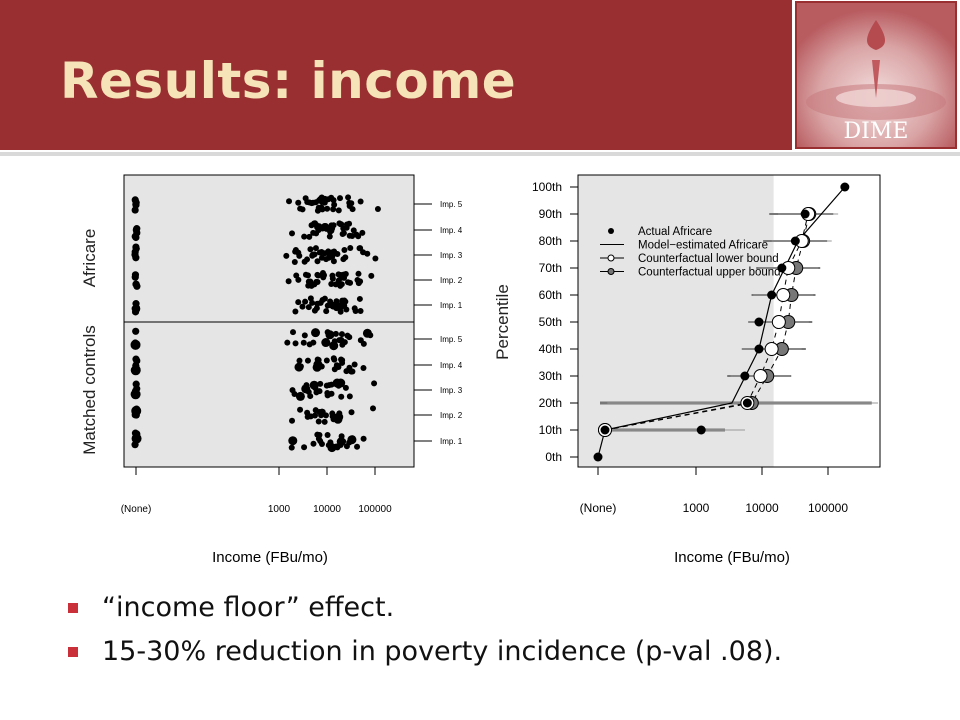  I want to click on lower-bound-point, so click(778, 322).